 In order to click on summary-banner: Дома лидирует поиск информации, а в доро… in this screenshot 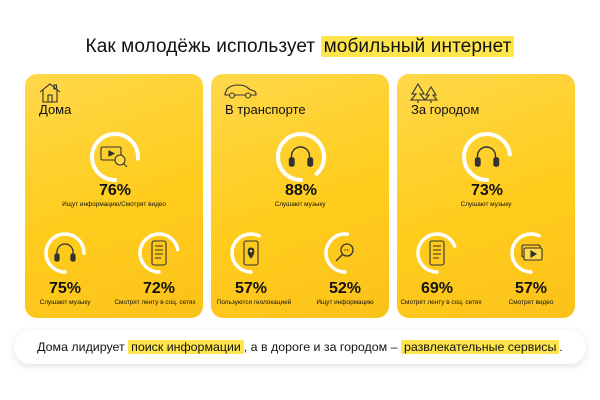, I will do `click(300, 347)`.